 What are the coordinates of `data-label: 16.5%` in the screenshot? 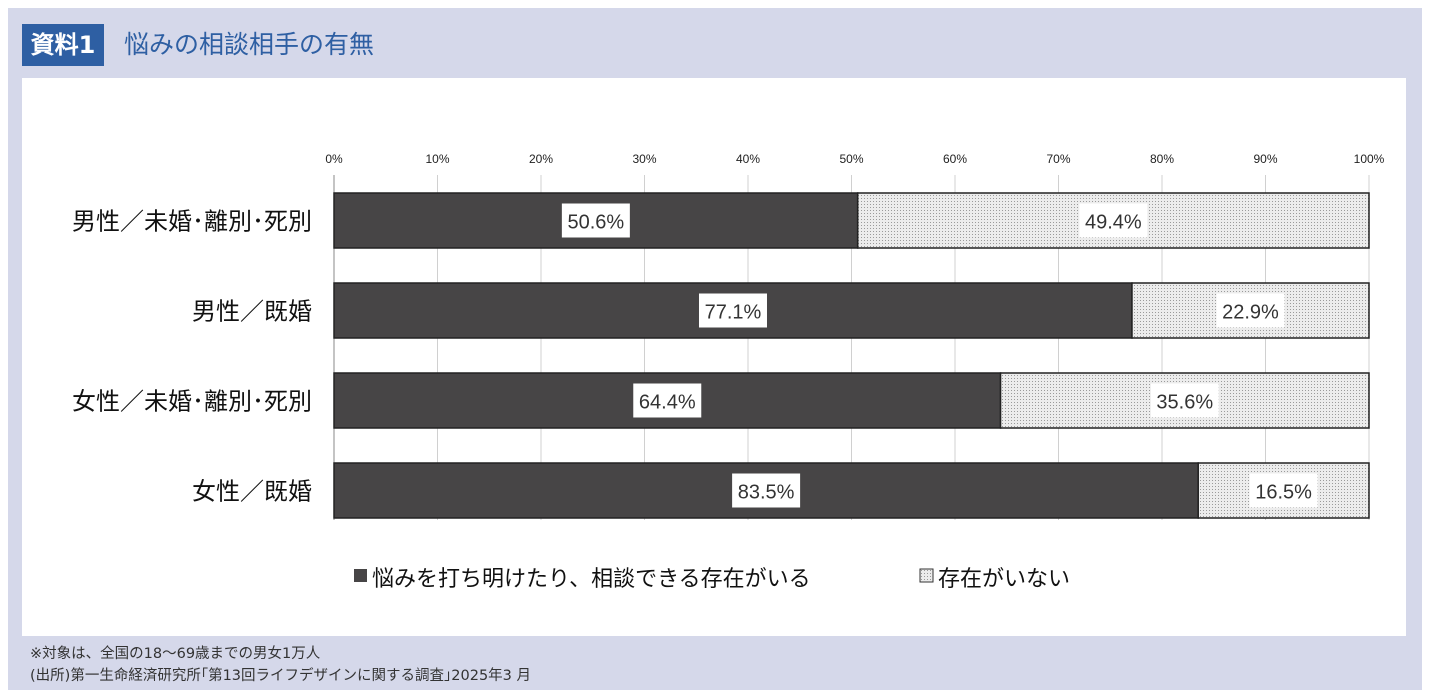 It's located at (1283, 493).